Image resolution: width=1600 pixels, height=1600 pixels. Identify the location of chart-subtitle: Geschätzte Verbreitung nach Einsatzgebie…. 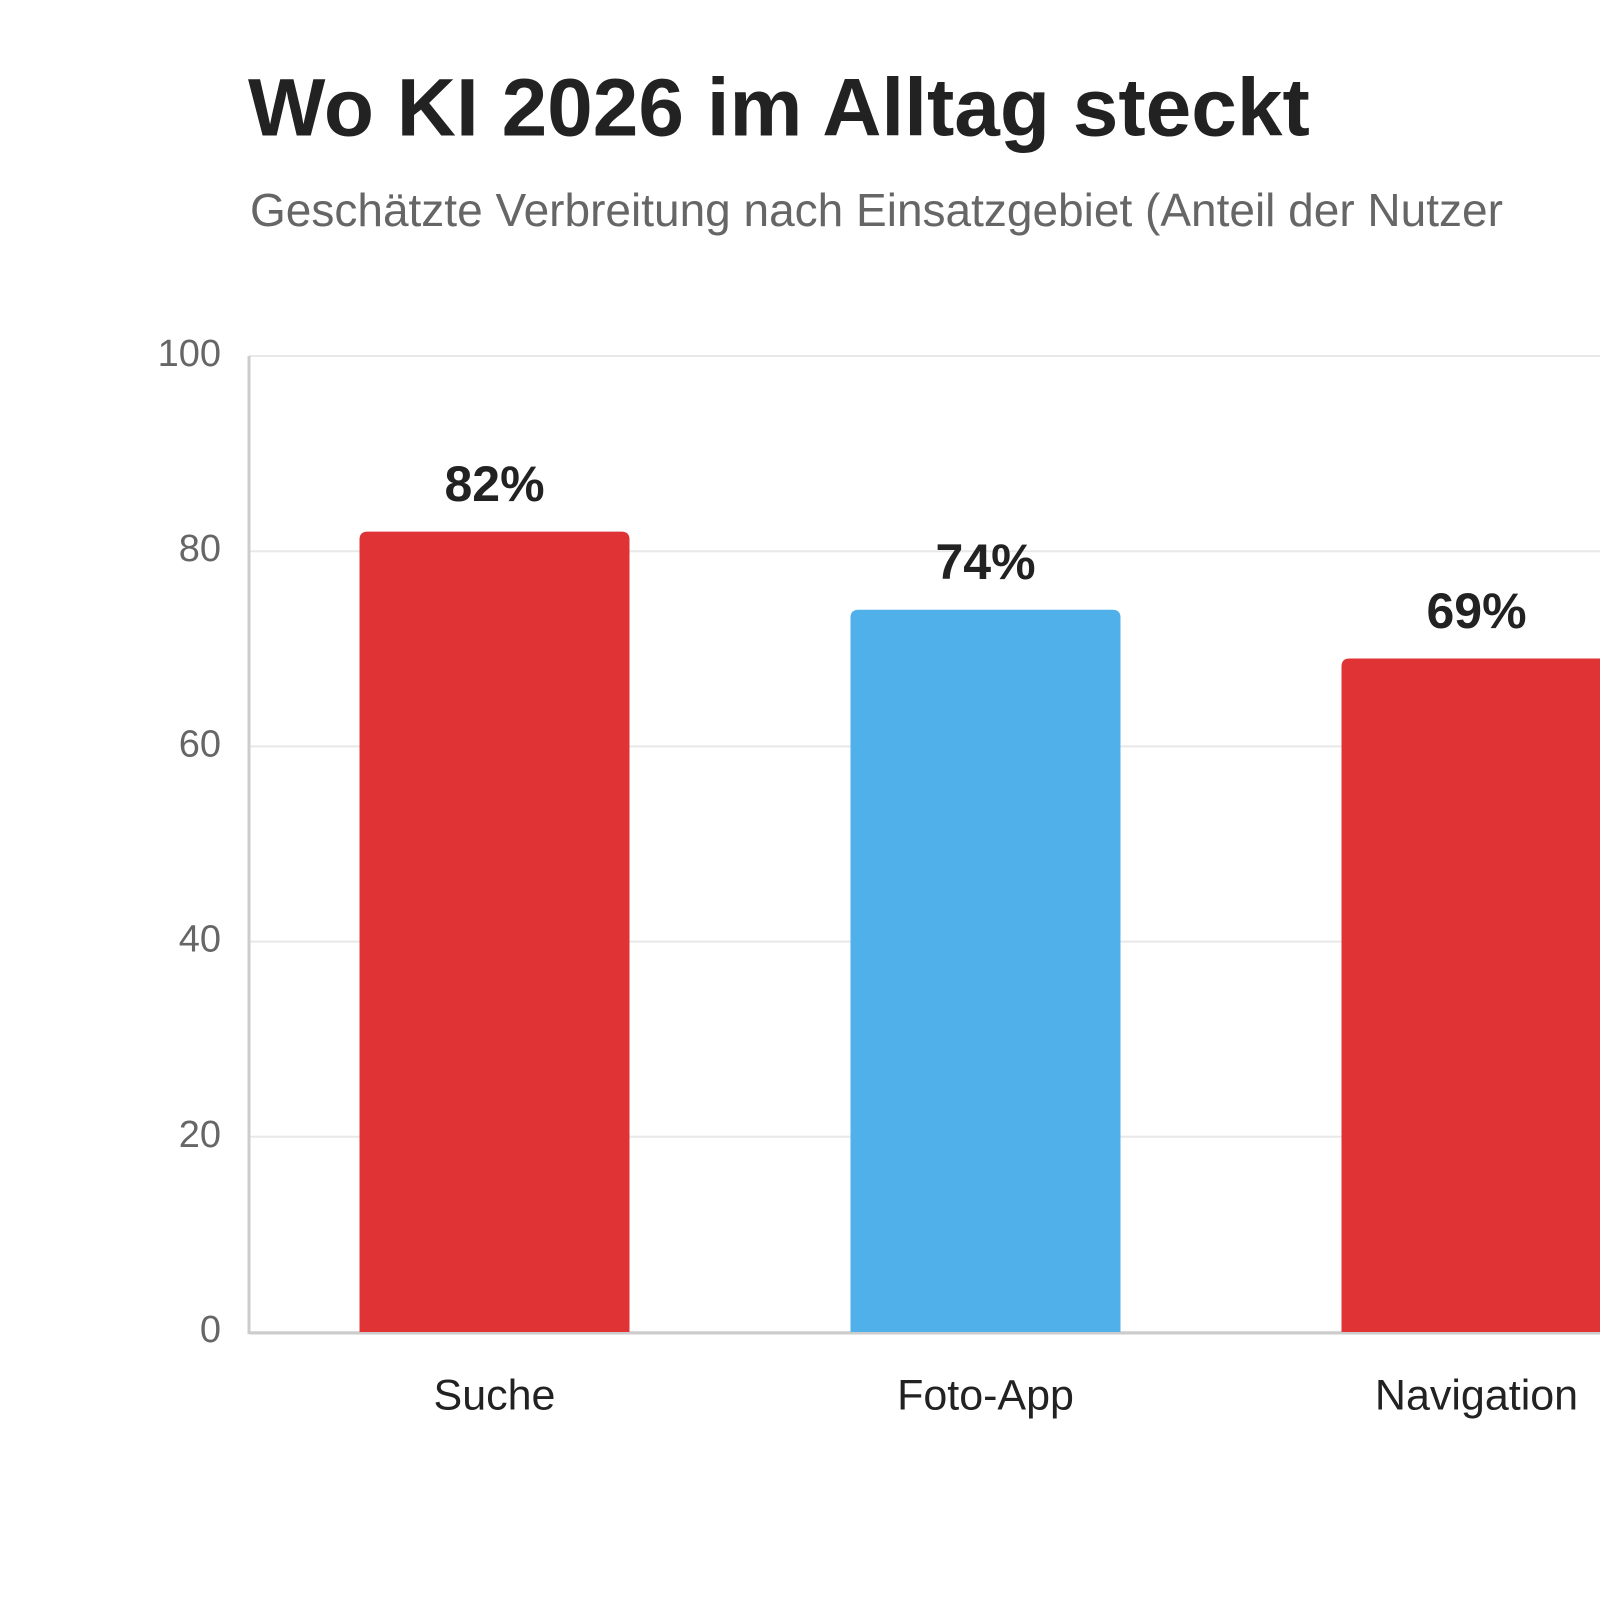
(876, 210).